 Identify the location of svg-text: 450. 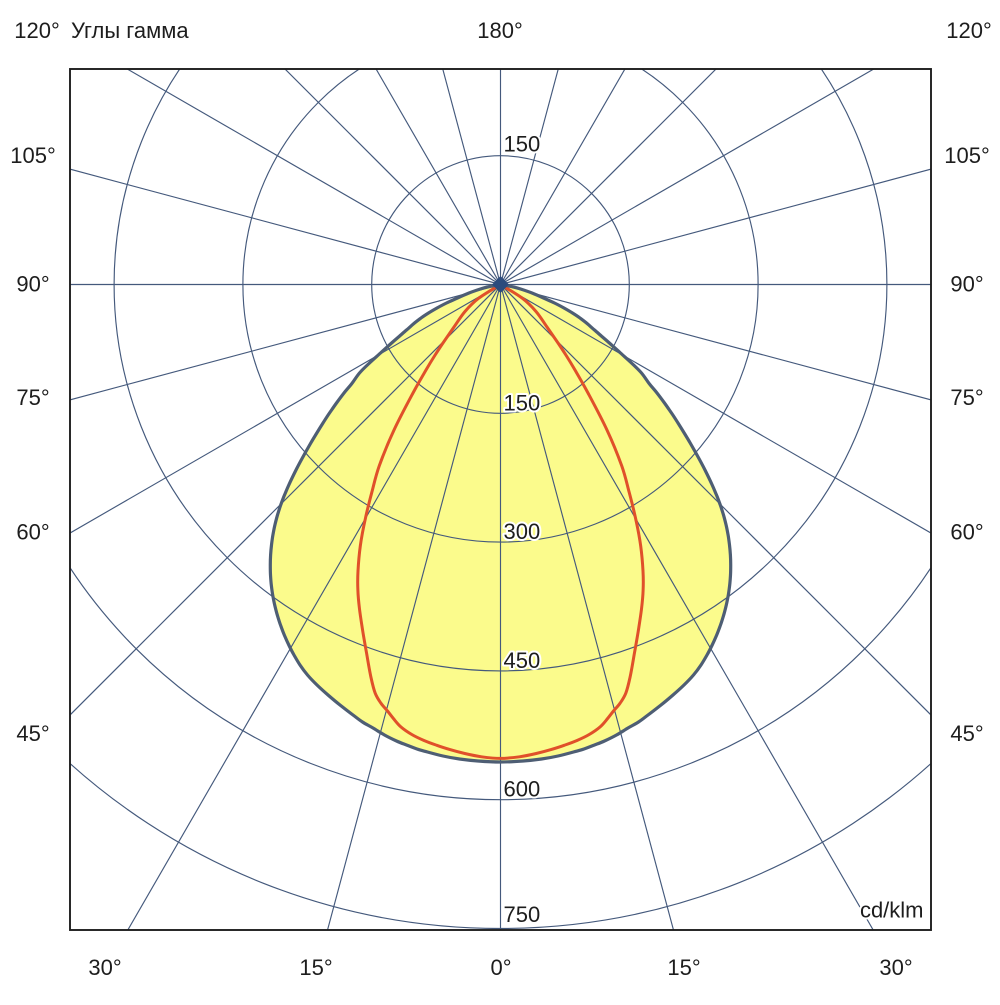
(522, 660).